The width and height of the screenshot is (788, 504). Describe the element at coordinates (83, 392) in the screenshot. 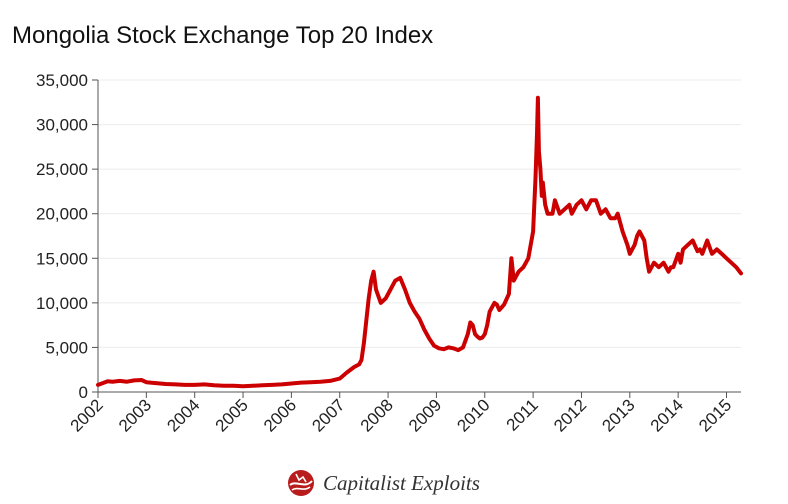

I see `y-tick-label: 0` at that location.